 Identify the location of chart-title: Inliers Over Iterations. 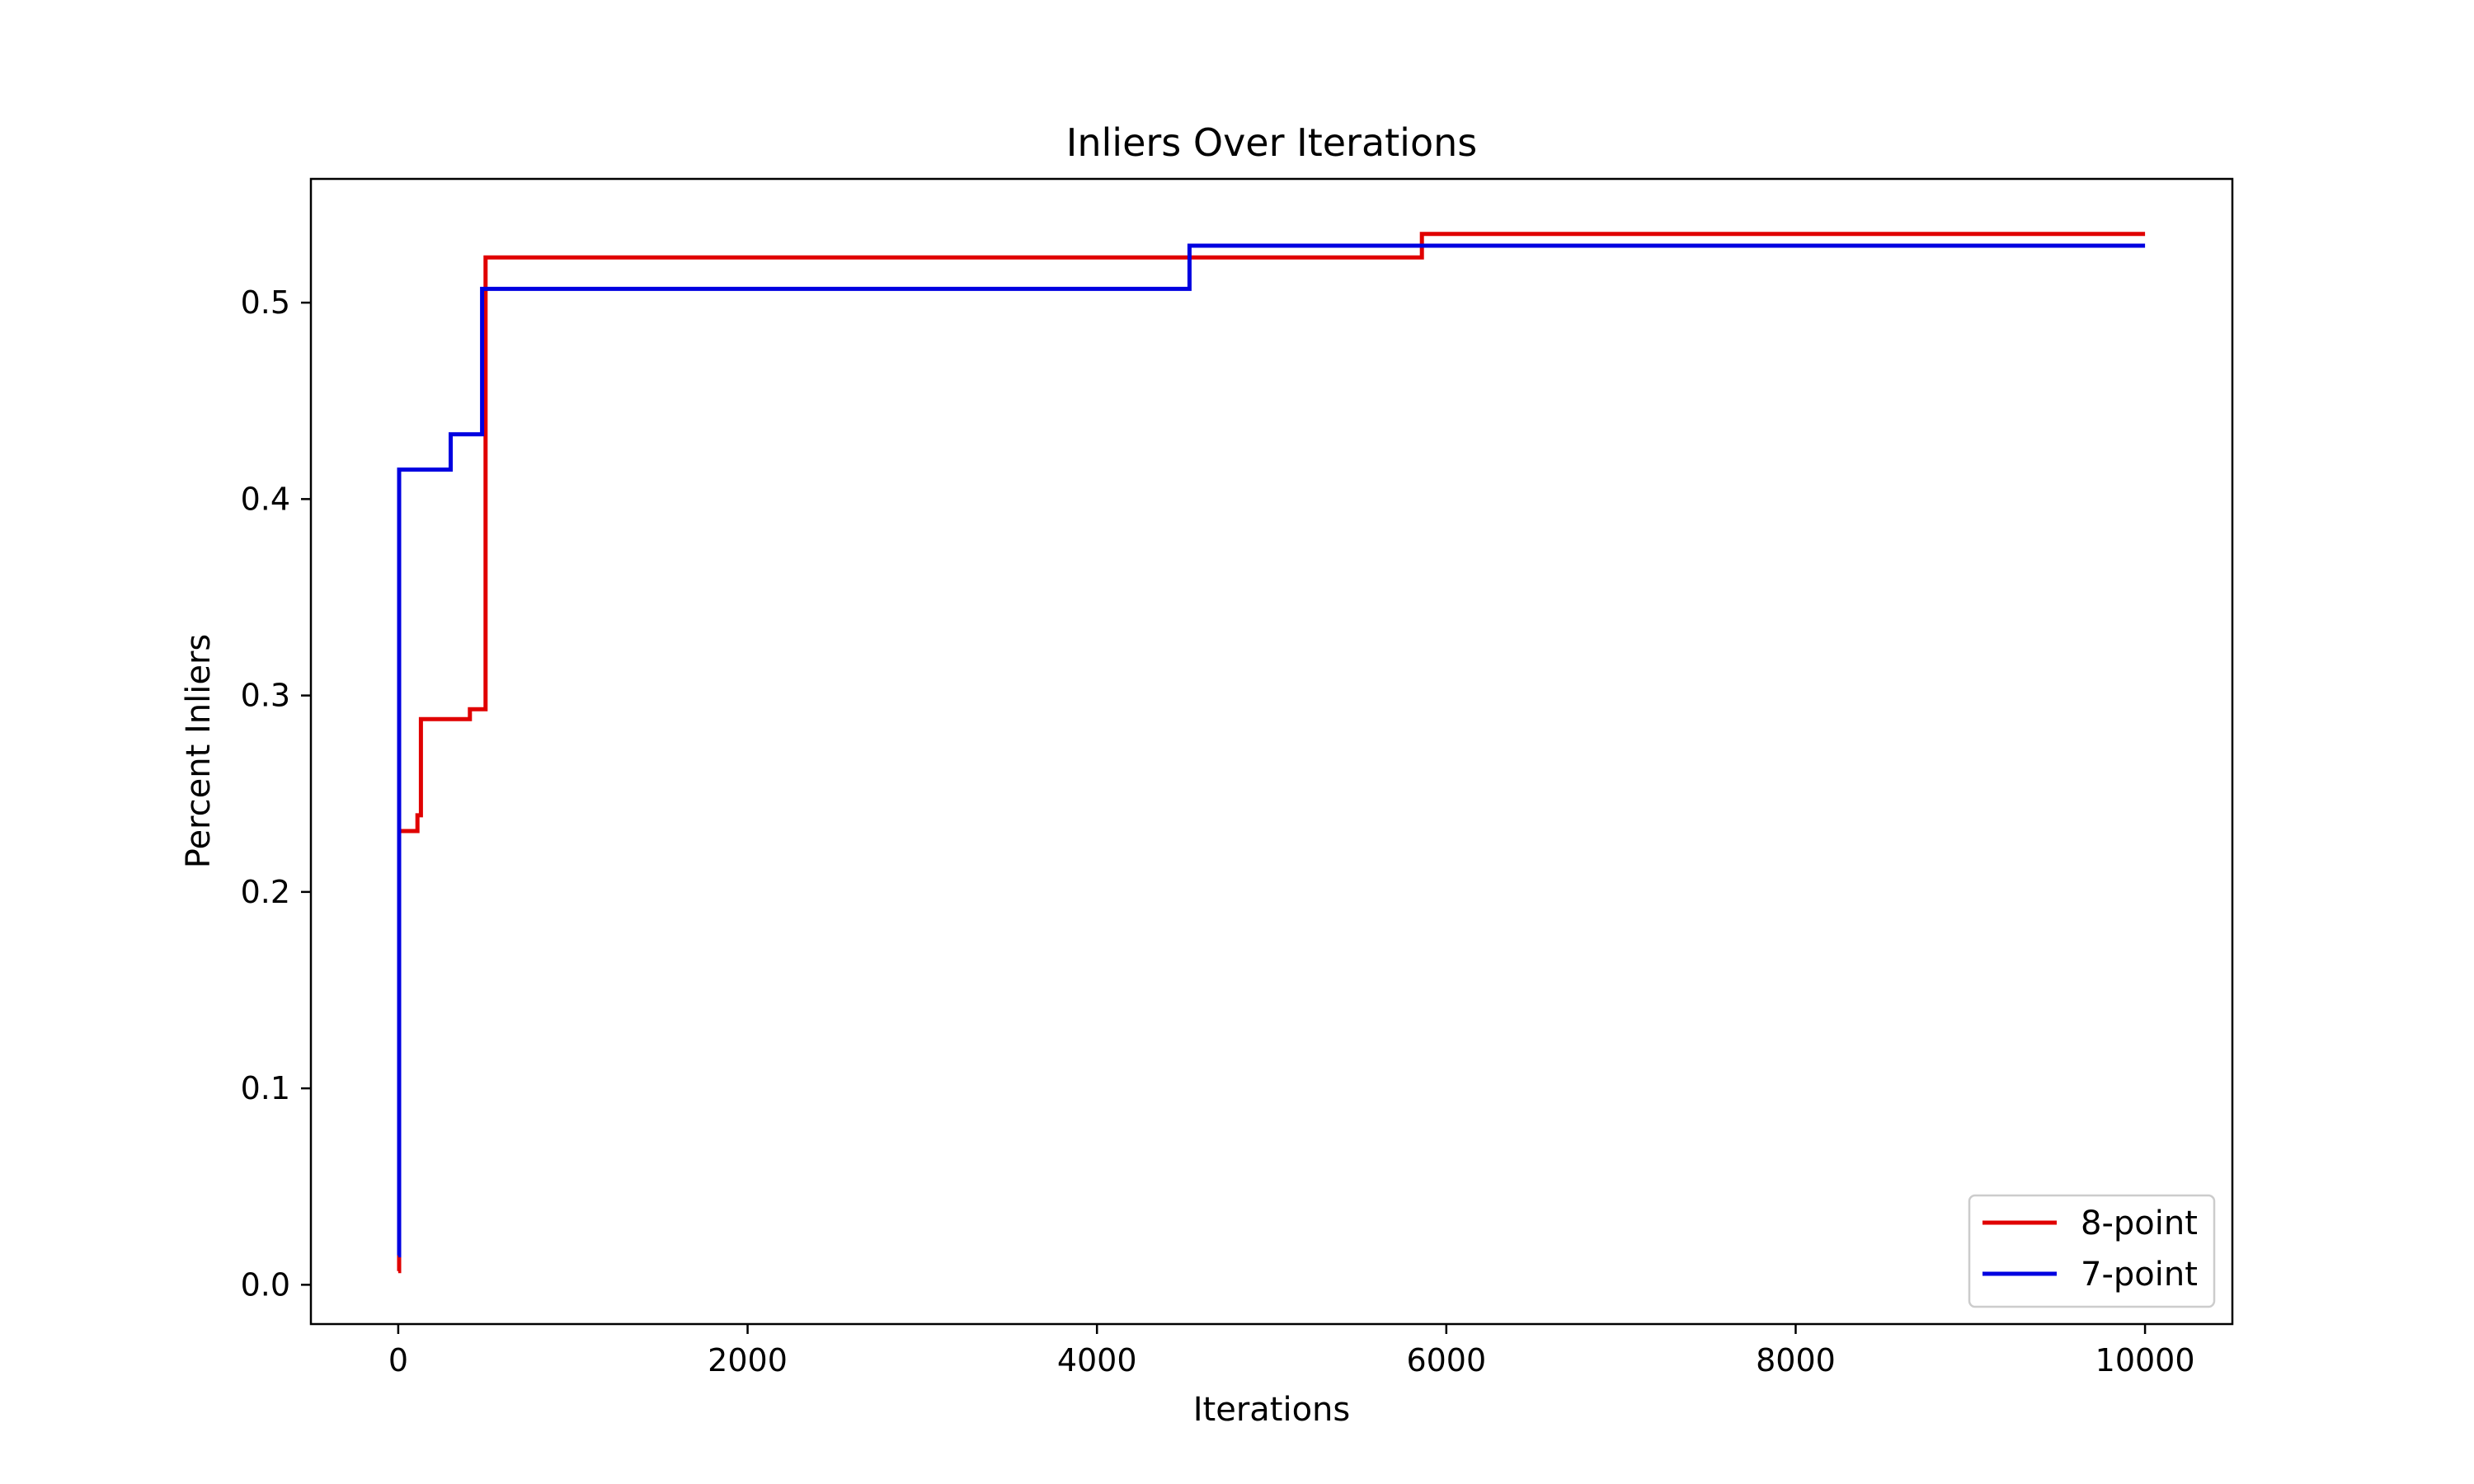
(1271, 142).